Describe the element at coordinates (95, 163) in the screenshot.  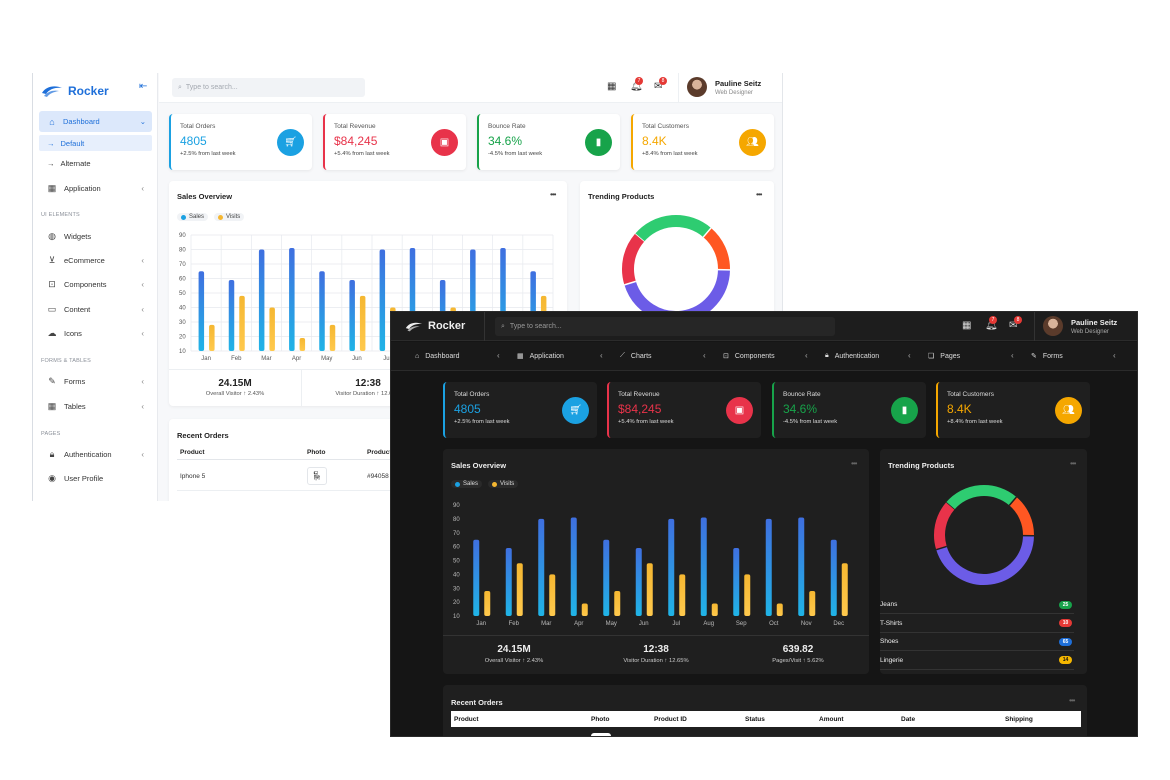
I see `sidebar-subitem-alternate: → Alternate` at that location.